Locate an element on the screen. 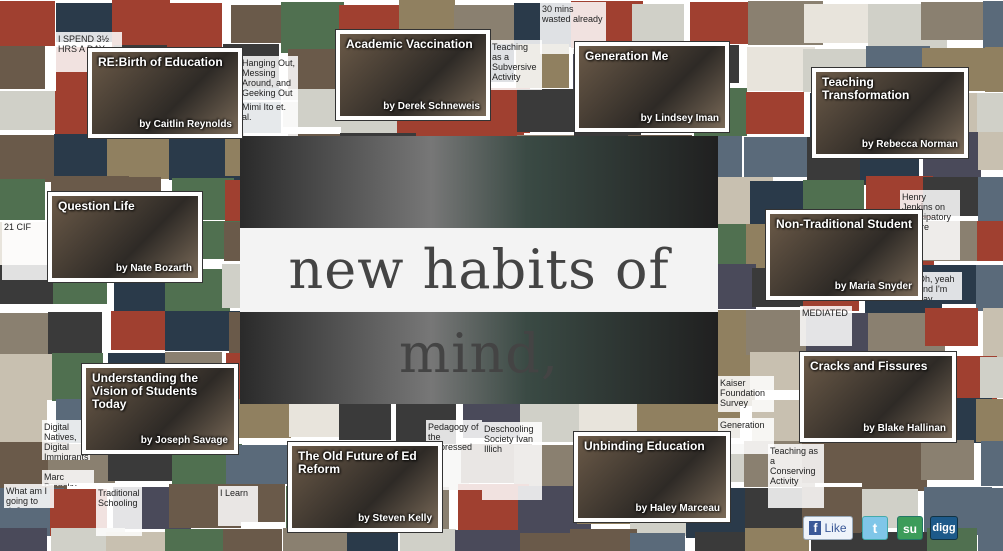  video-card: Teaching Transformation by Rebecca Norman is located at coordinates (890, 113).